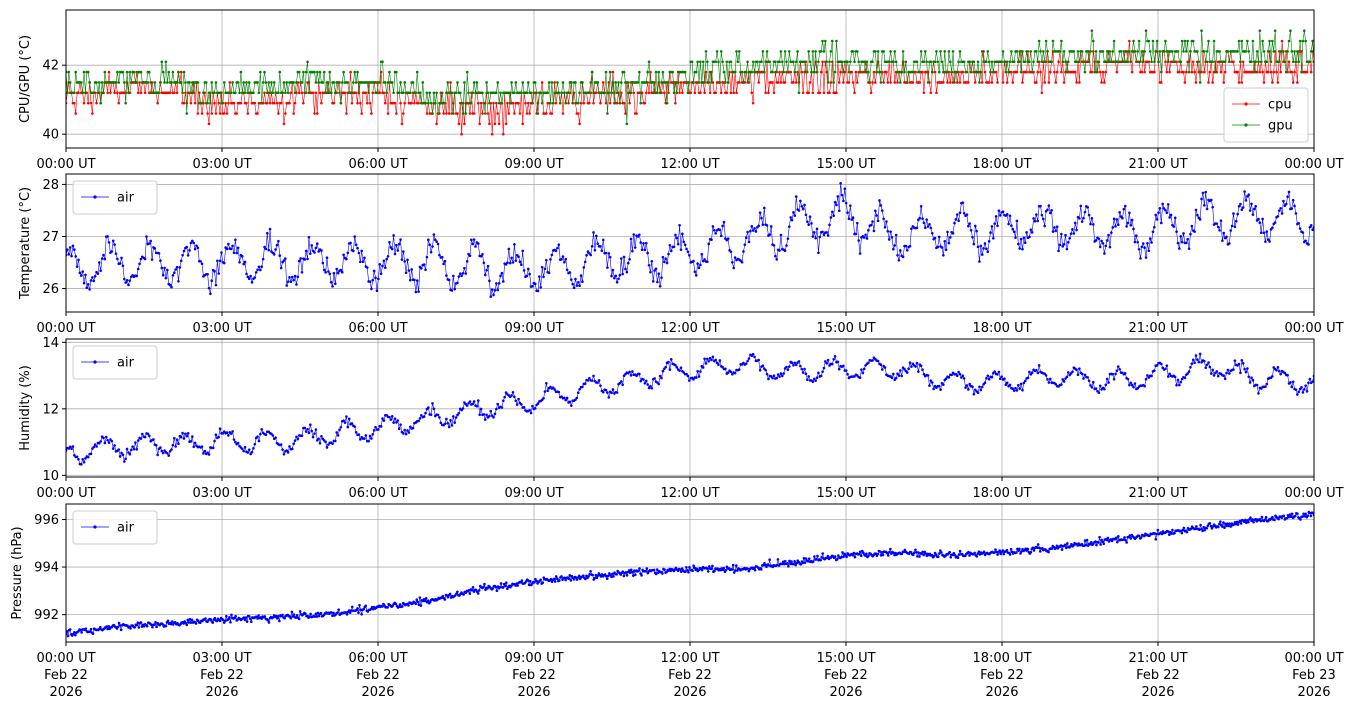  What do you see at coordinates (845, 328) in the screenshot?
I see `x-tick-label-line: 15:00 UT` at bounding box center [845, 328].